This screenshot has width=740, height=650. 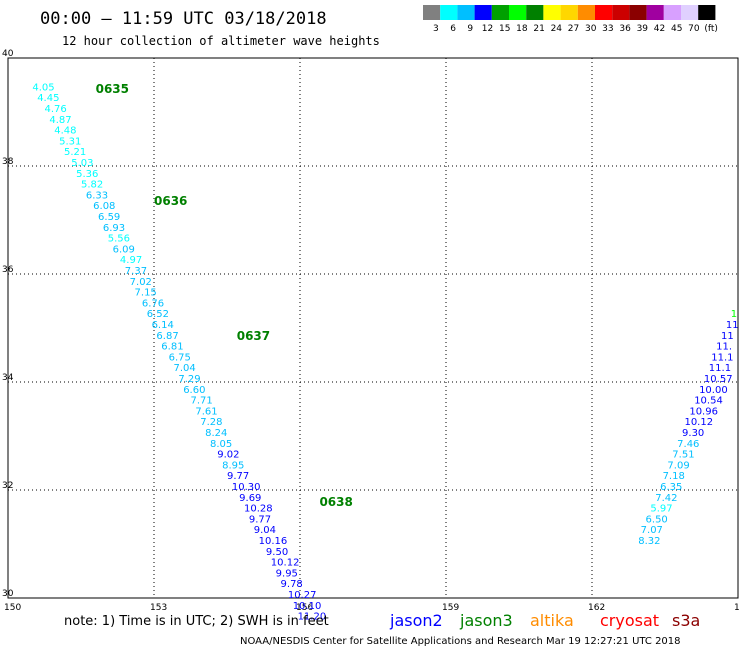 I want to click on wave-height-label: 7.02, so click(x=141, y=282).